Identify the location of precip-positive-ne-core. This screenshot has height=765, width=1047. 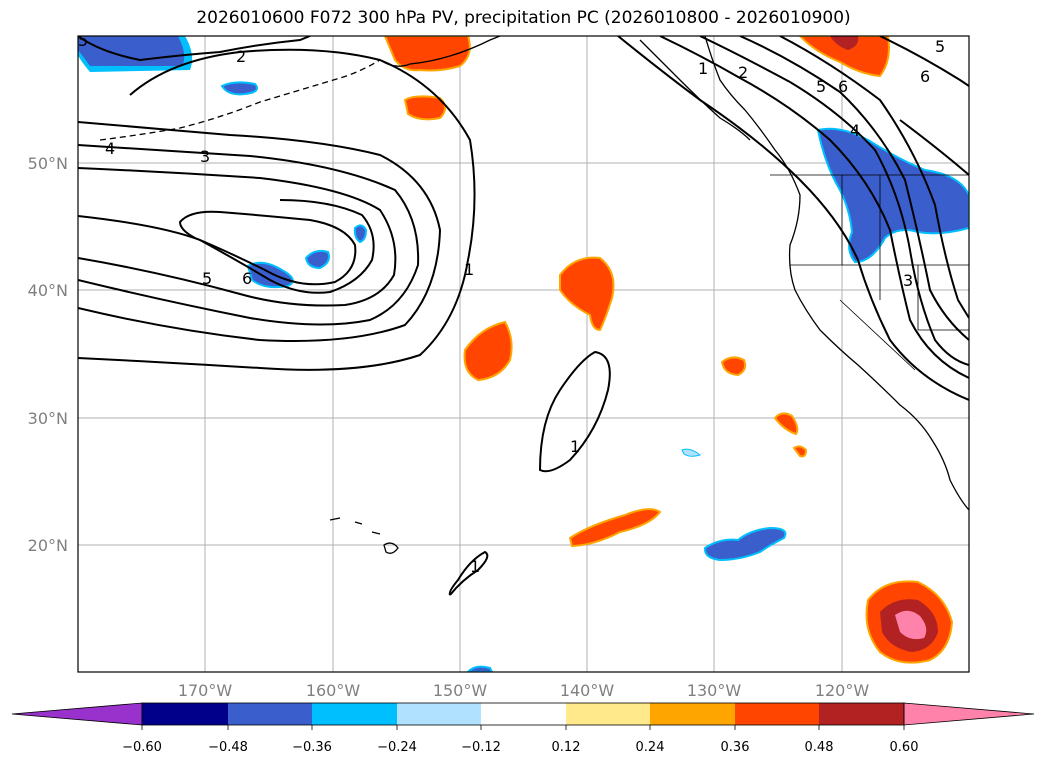
(844, 43).